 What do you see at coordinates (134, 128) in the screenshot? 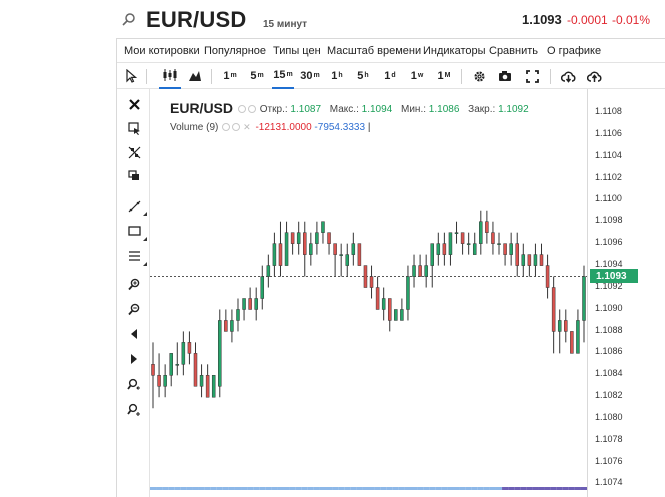
I see `select-drawing-button` at bounding box center [134, 128].